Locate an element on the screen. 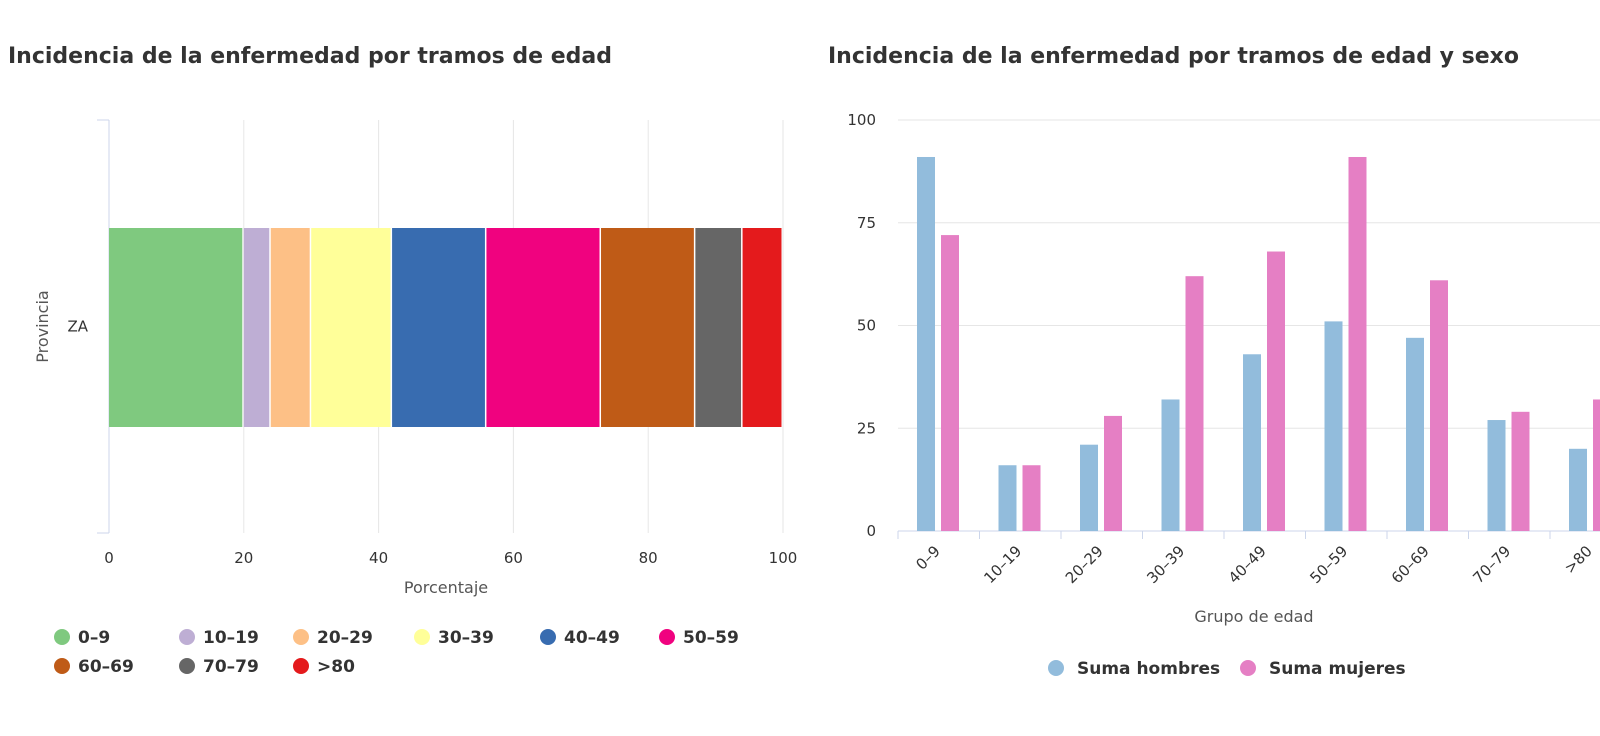 This screenshot has height=736, width=1600. legend-marker-suma-hombres is located at coordinates (1056, 668).